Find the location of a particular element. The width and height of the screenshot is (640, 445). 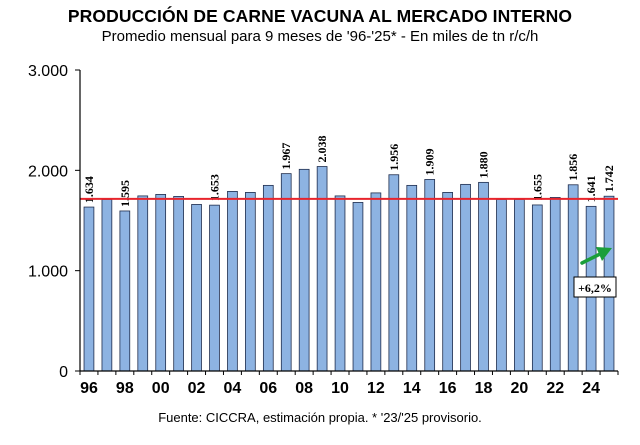

x-tick-label: 02 is located at coordinates (197, 388).